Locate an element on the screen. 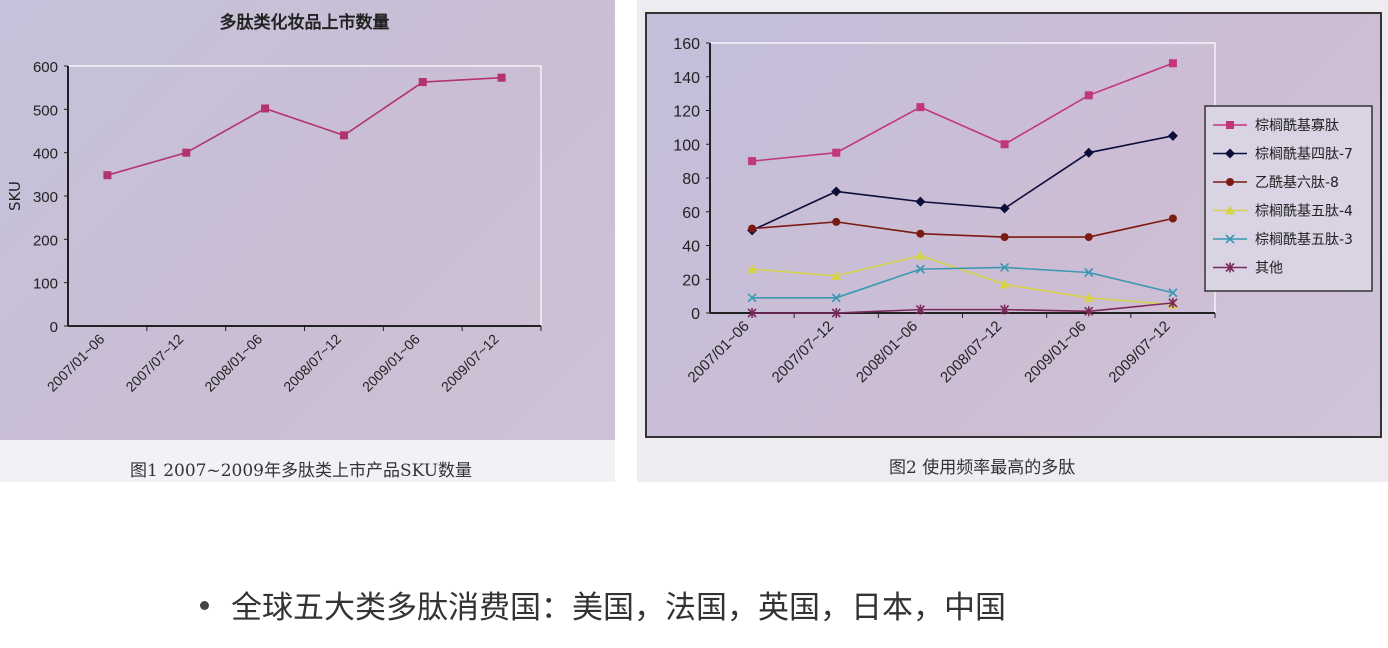 The image size is (1388, 648). x-tick-label: 2007/01~06 is located at coordinates (76, 363).